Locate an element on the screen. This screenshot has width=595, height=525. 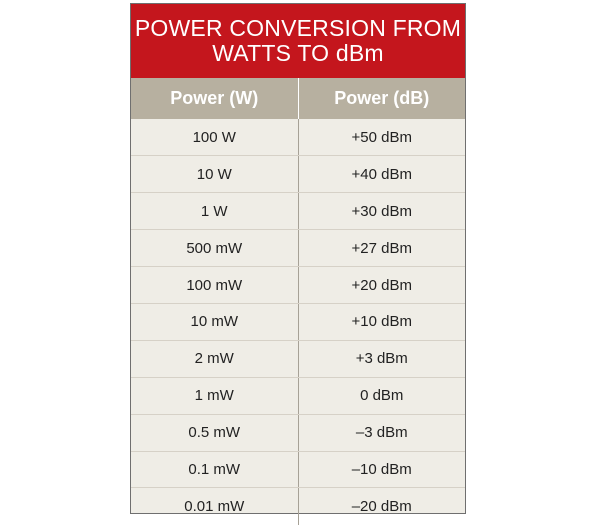
table-title-line-1: POWER CONVERSION FROM is located at coordinates (298, 28).